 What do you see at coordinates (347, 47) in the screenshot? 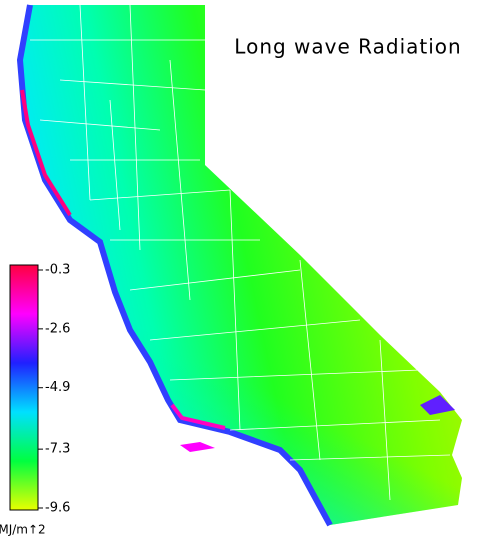
I see `title: Long wave Radiation` at bounding box center [347, 47].